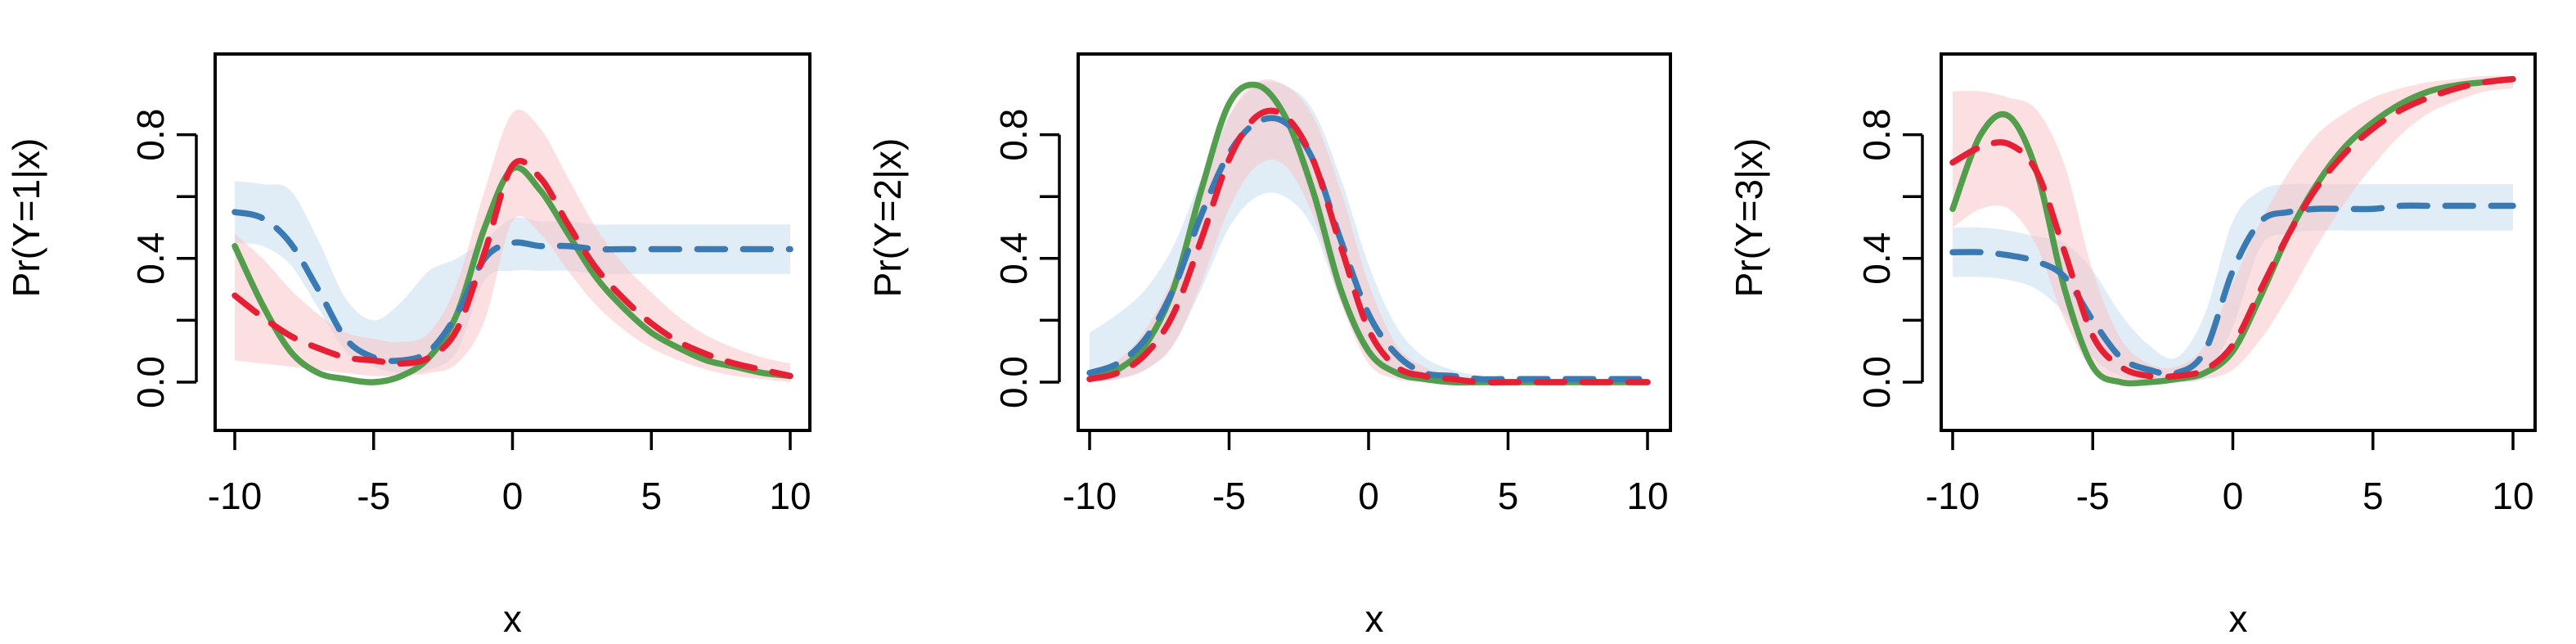 Image resolution: width=2576 pixels, height=644 pixels. Describe the element at coordinates (887, 218) in the screenshot. I see `y-axis-label: Pr(Y=2|x)` at that location.